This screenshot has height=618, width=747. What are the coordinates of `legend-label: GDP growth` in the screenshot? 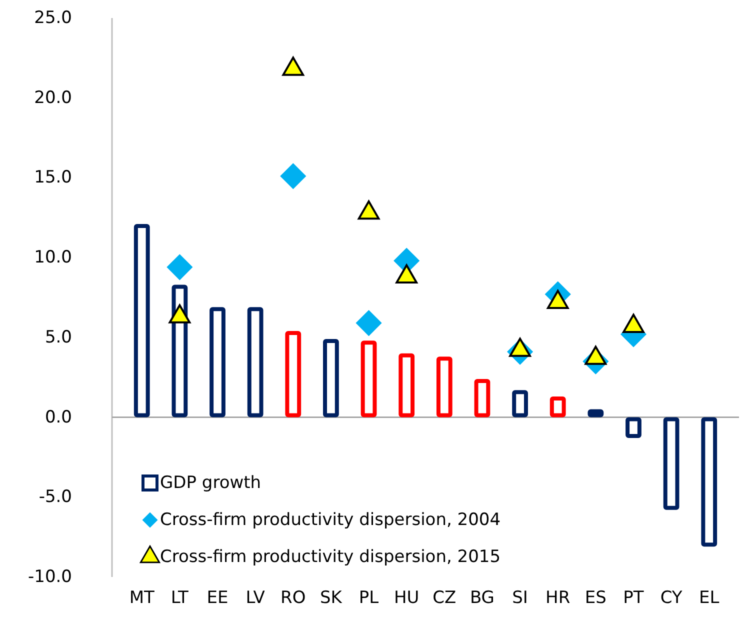 It's located at (211, 483).